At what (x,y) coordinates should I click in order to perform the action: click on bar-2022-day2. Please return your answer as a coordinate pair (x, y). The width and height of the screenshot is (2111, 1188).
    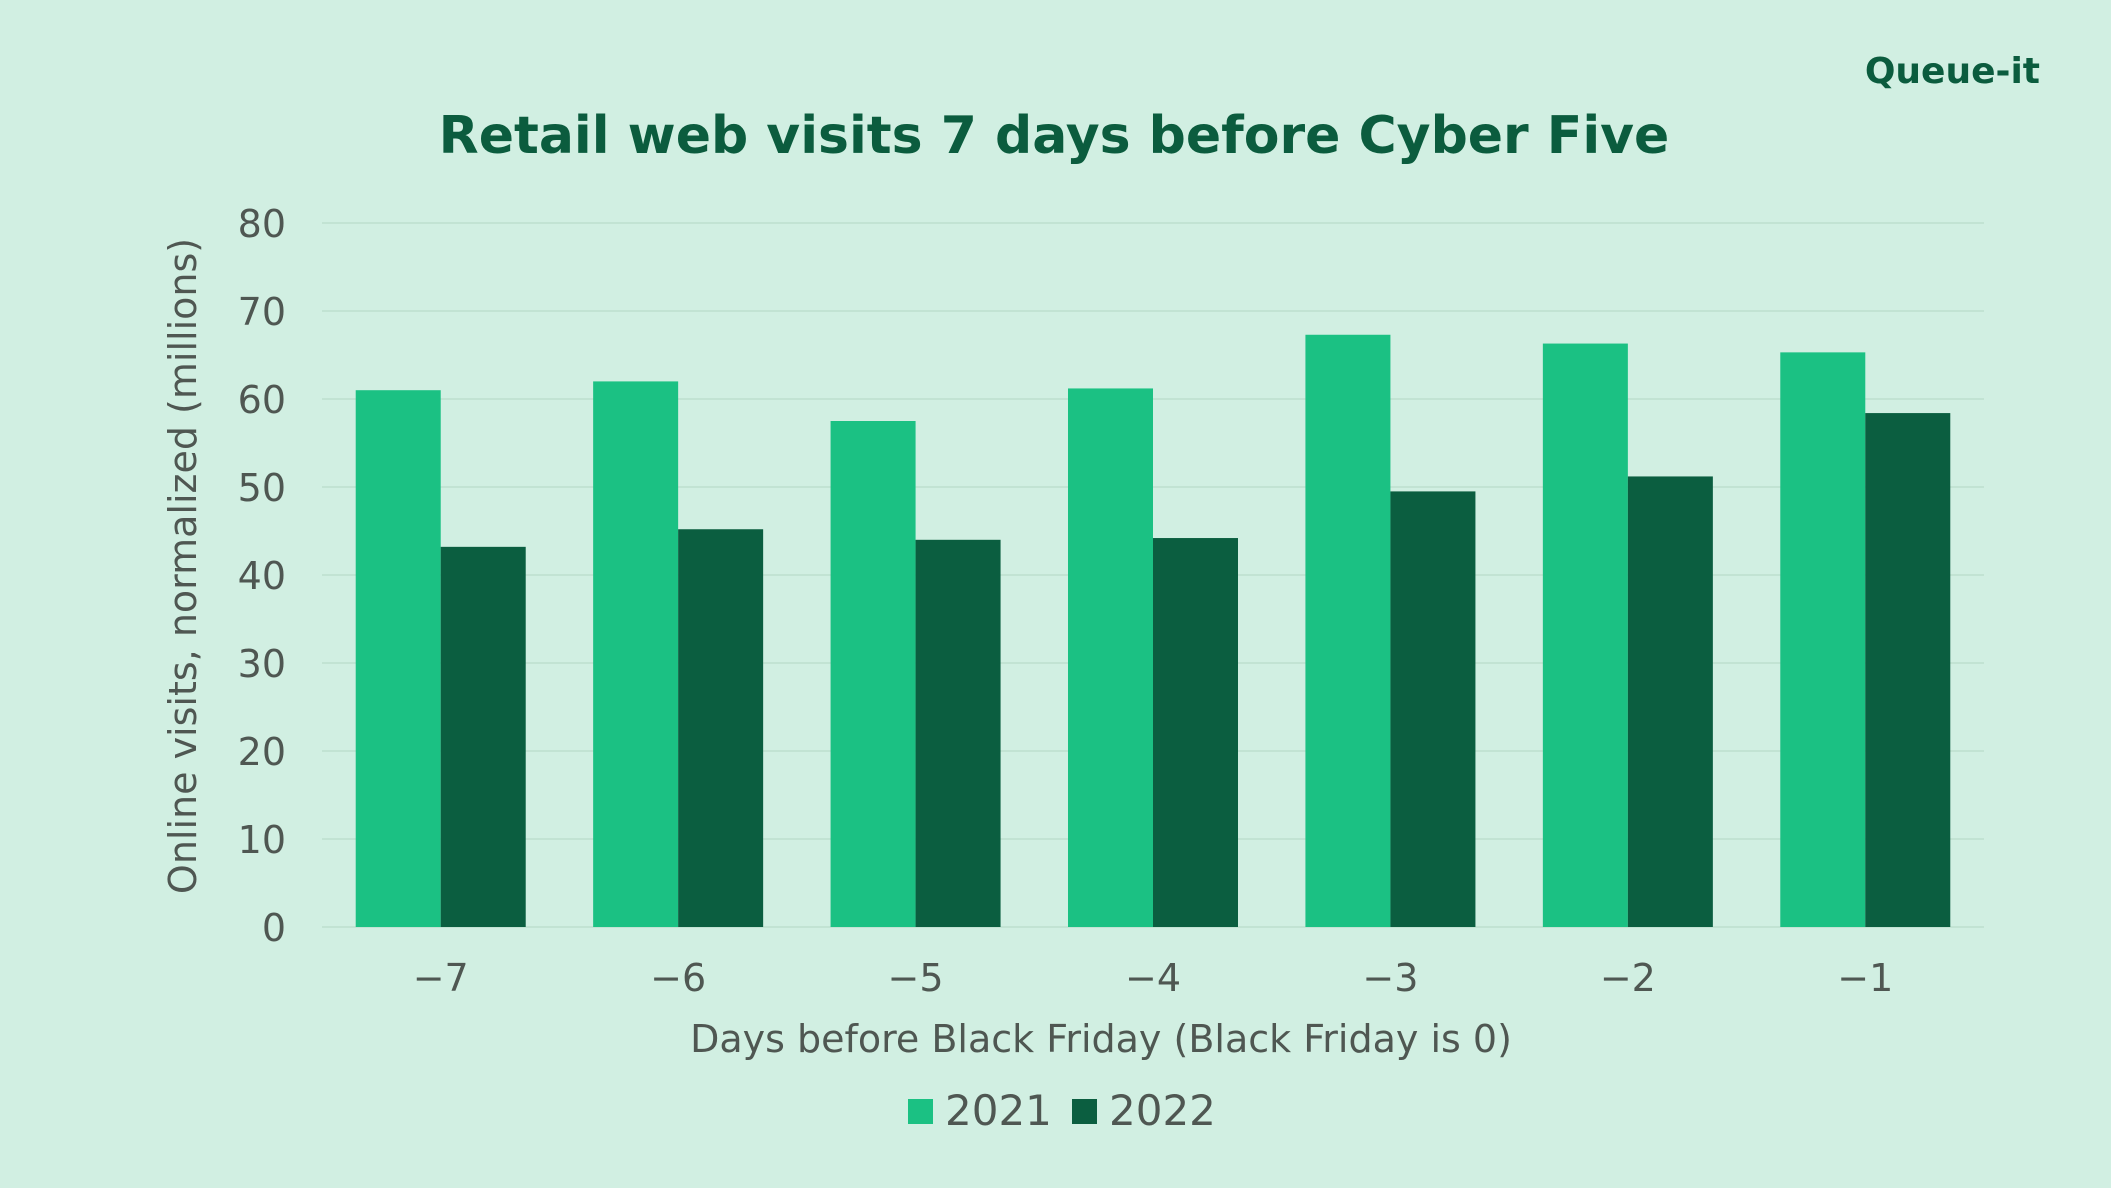
    Looking at the image, I should click on (721, 728).